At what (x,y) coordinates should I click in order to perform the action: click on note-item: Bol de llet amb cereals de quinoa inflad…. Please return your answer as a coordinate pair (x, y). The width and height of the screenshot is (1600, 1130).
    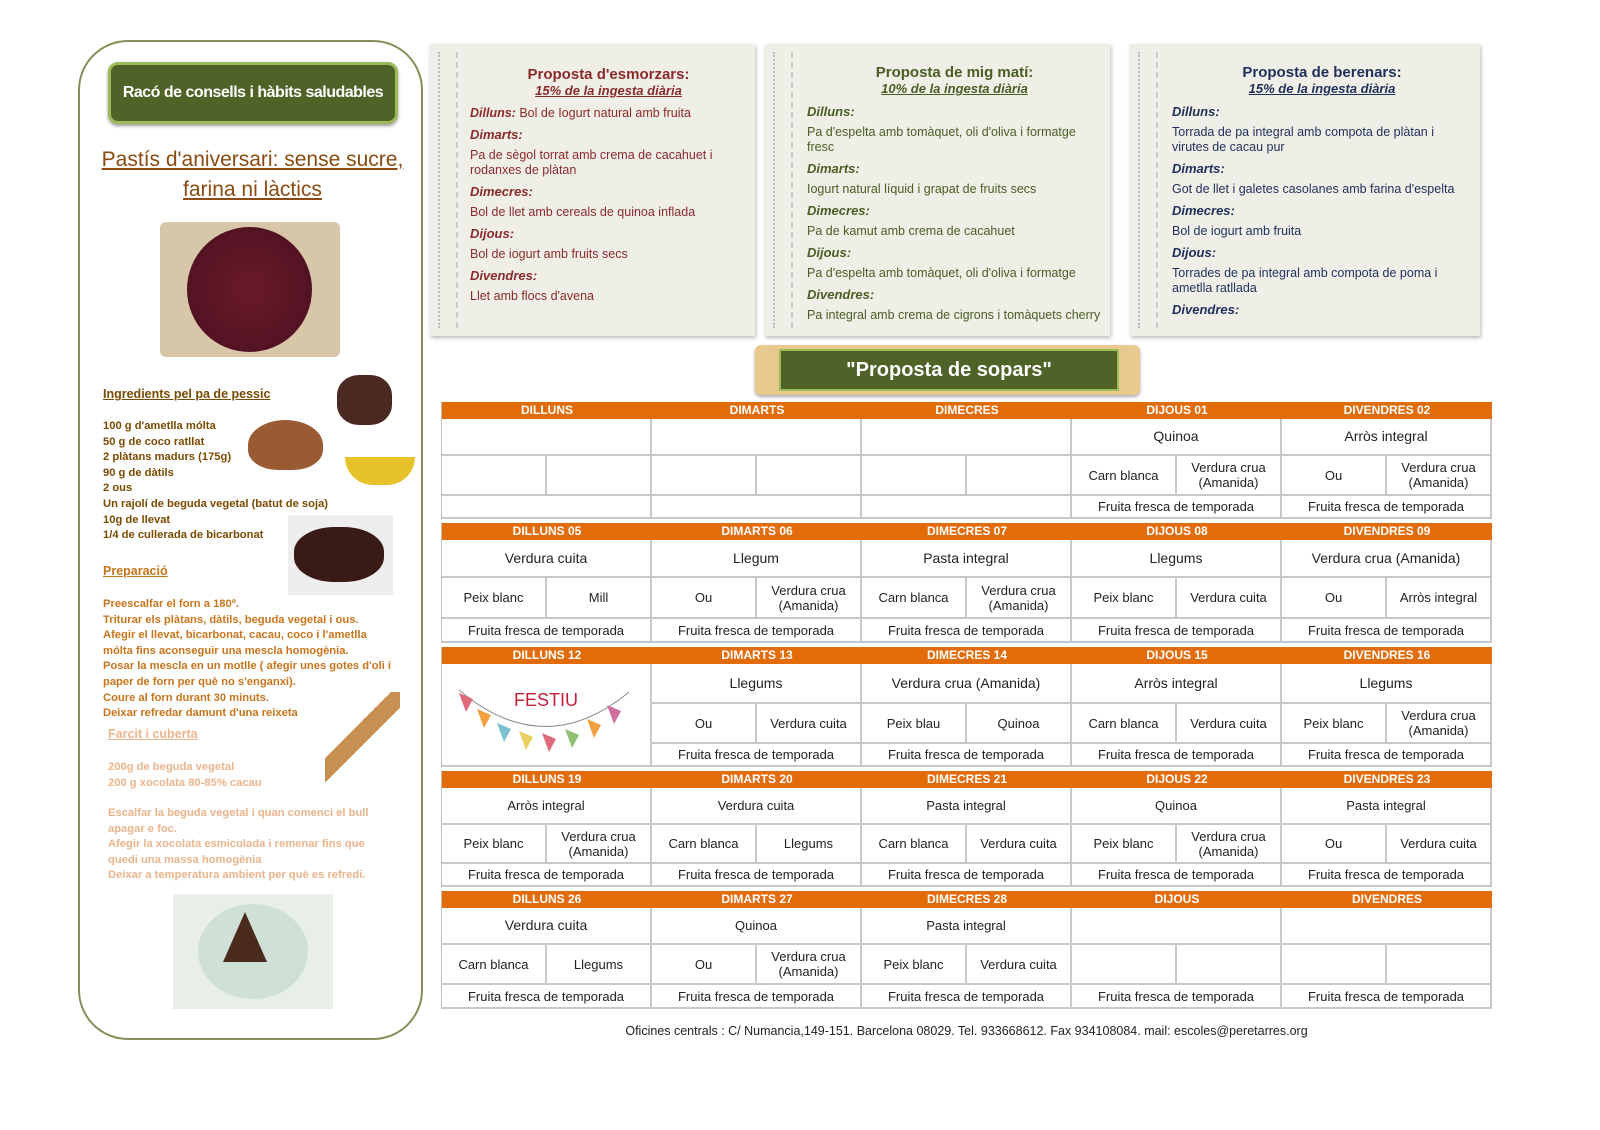
    Looking at the image, I should click on (583, 212).